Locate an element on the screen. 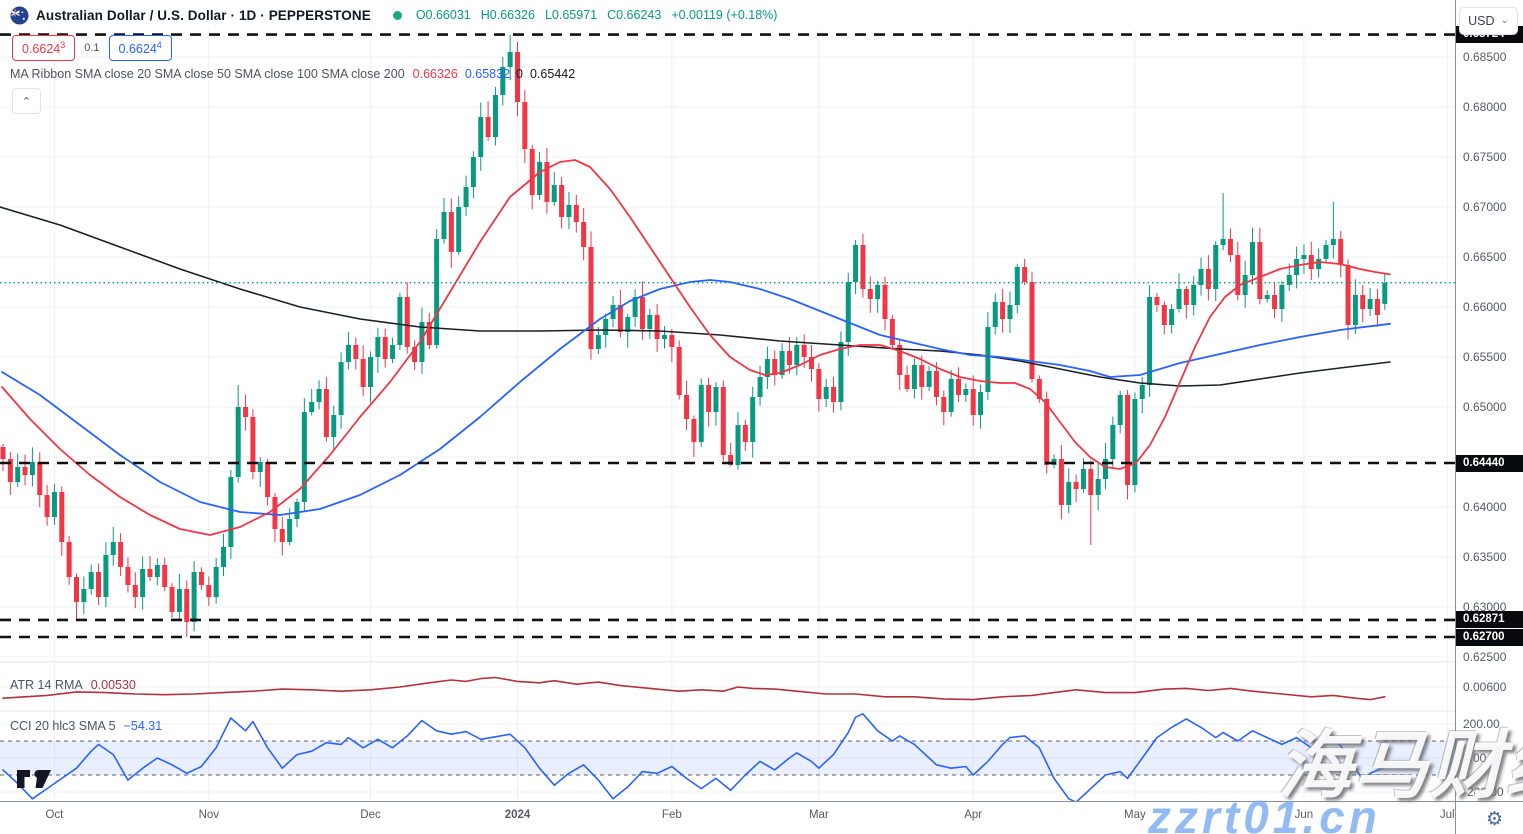 The height and width of the screenshot is (834, 1523). axis-corner is located at coordinates (1489, 817).